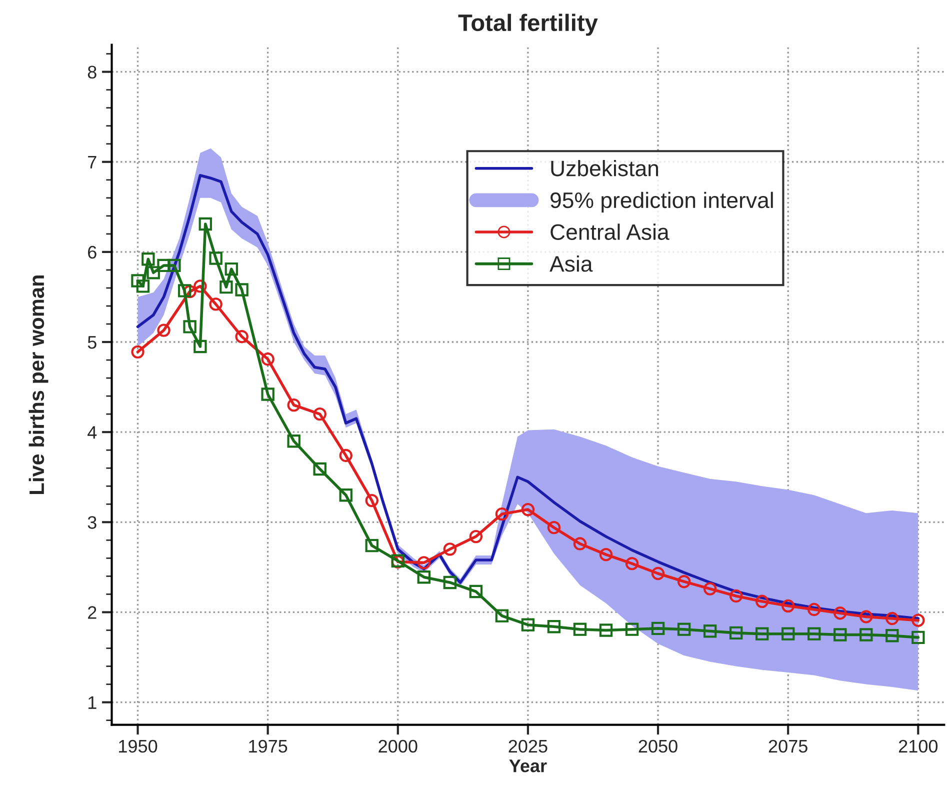  What do you see at coordinates (528, 25) in the screenshot?
I see `chart-title: Total fertility` at bounding box center [528, 25].